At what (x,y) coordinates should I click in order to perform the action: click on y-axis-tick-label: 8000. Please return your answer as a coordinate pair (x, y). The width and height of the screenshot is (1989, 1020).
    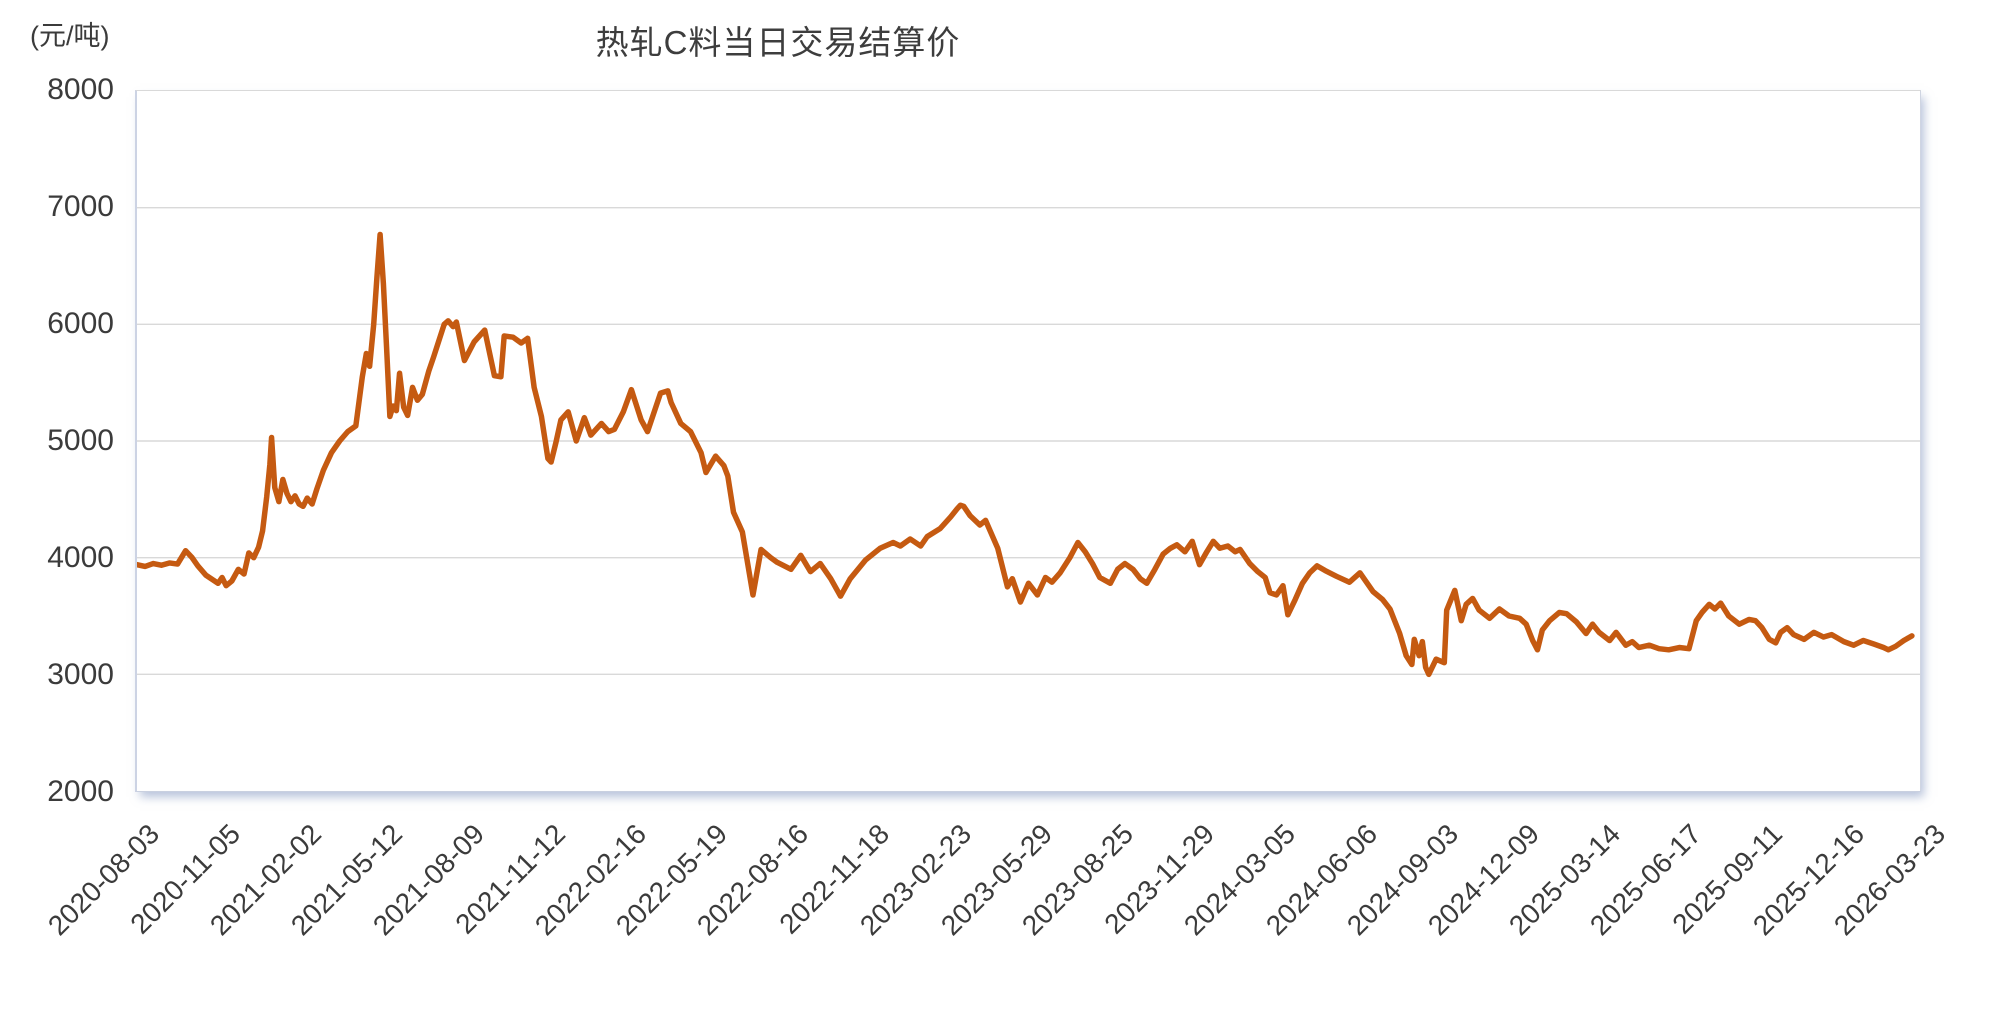
    Looking at the image, I should click on (80, 89).